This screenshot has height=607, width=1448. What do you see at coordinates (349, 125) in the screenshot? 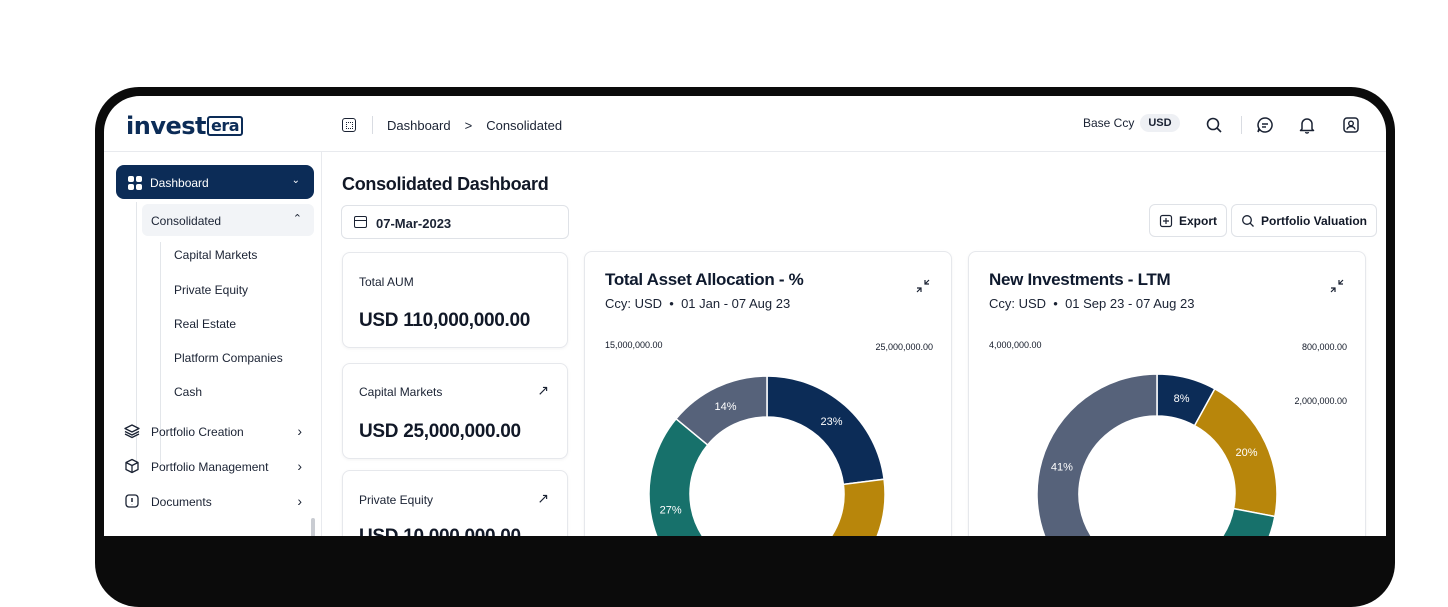
I see `dashboard-icon` at bounding box center [349, 125].